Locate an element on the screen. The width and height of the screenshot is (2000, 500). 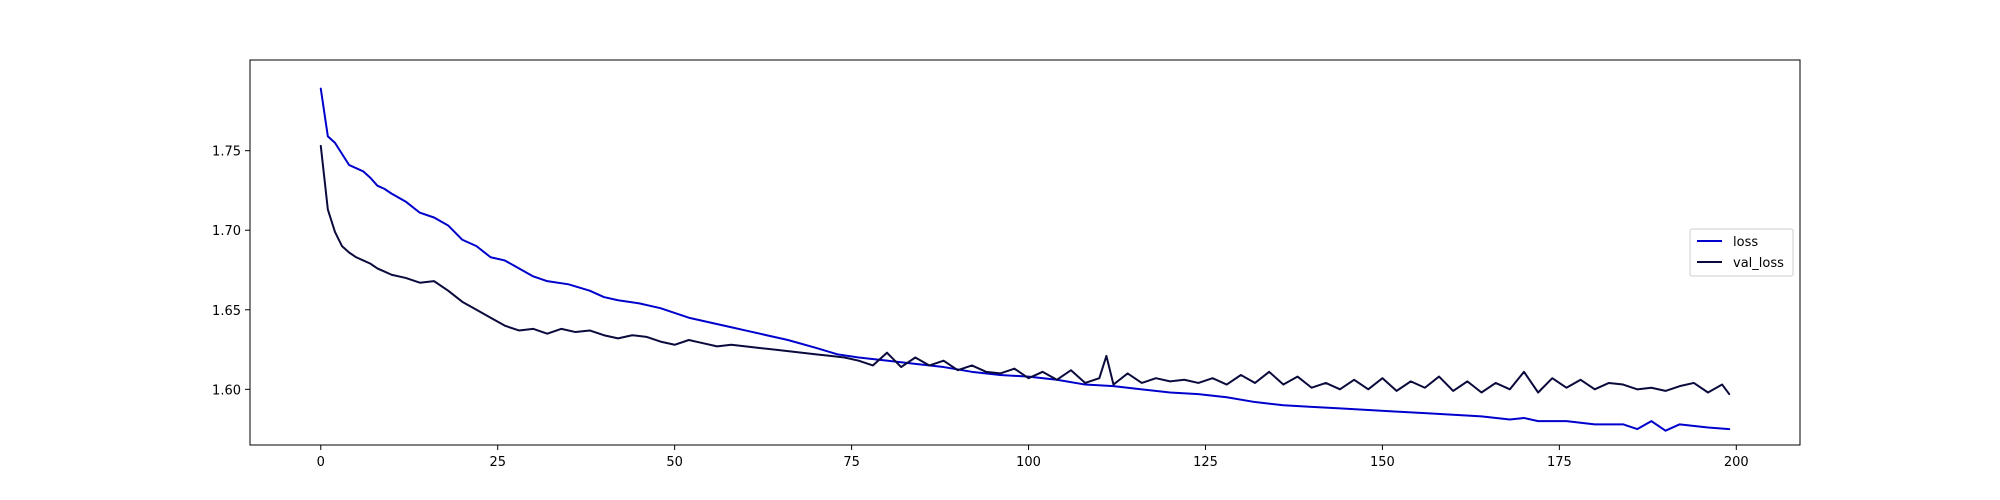
x-tick-label-175: 175 is located at coordinates (1559, 462).